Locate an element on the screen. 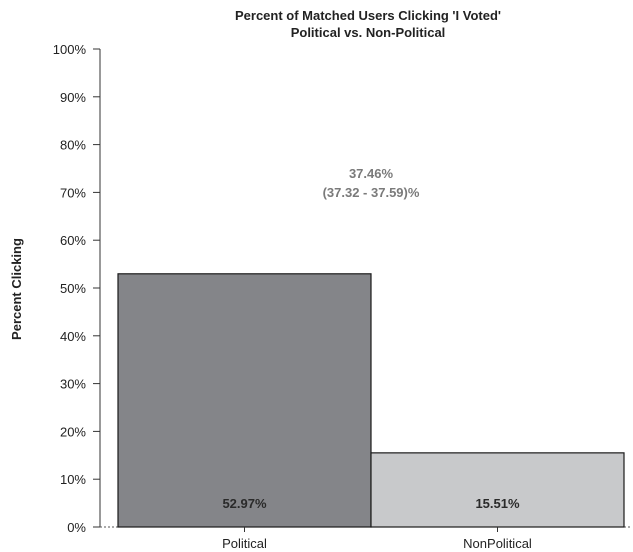 The width and height of the screenshot is (633, 552). y-tick-label: 60% is located at coordinates (73, 240).